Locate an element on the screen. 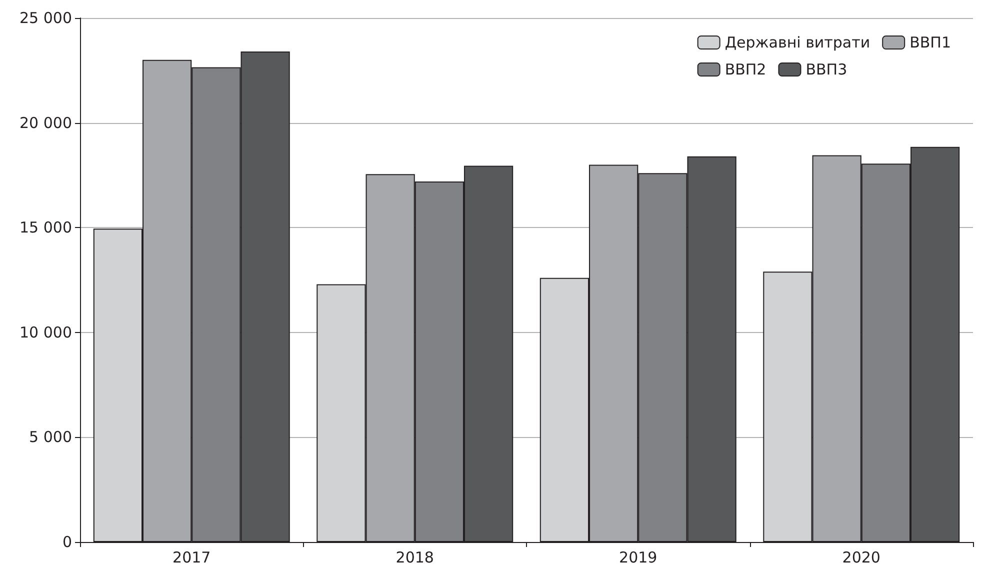 The image size is (981, 581). y-tick-label: 10 000 is located at coordinates (46, 332).